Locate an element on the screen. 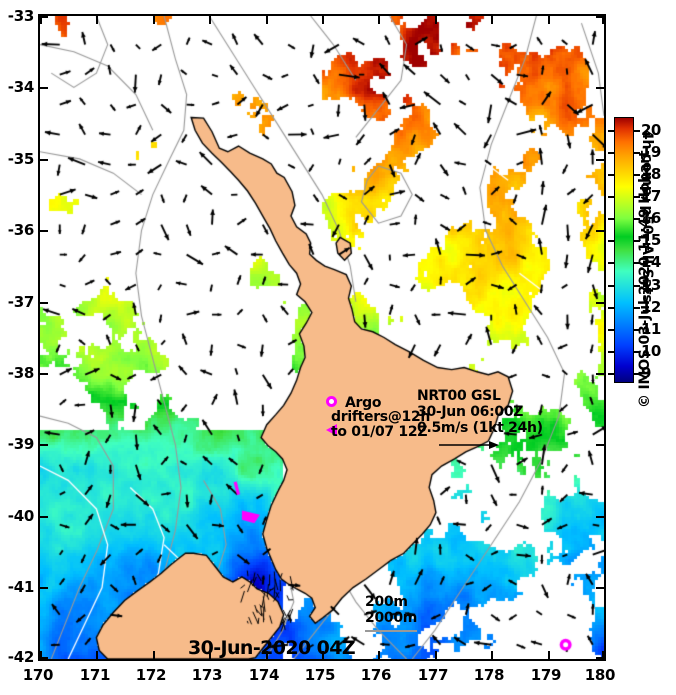  colorbar-label: 12 is located at coordinates (651, 307).